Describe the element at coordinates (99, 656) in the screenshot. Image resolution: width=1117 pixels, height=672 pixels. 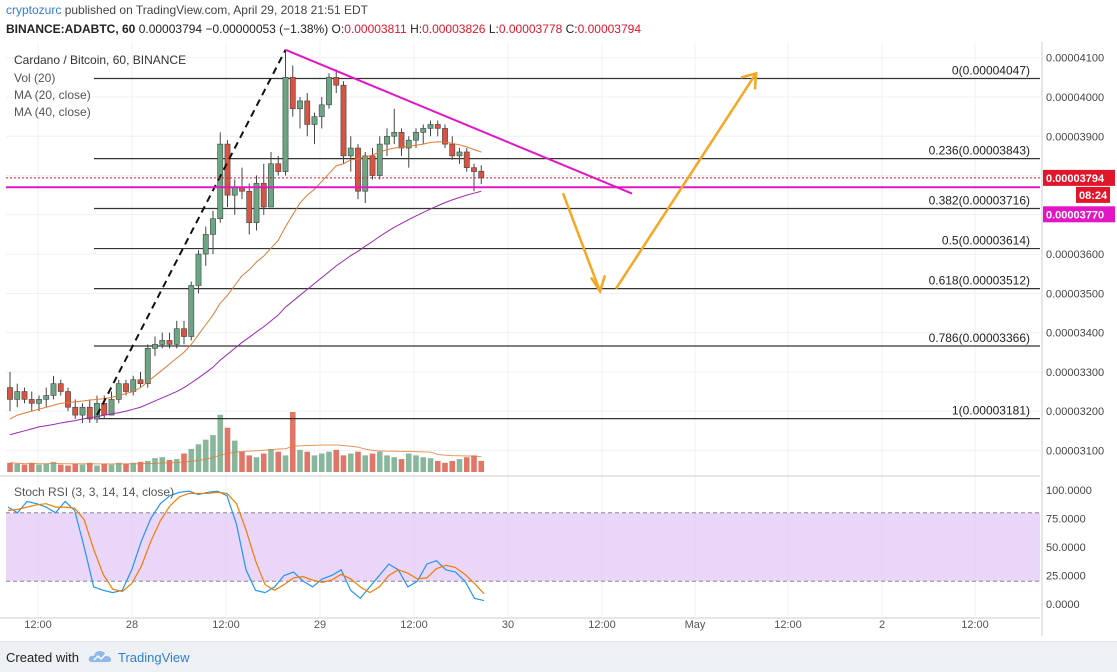
I see `tradingview-cloud-icon` at that location.